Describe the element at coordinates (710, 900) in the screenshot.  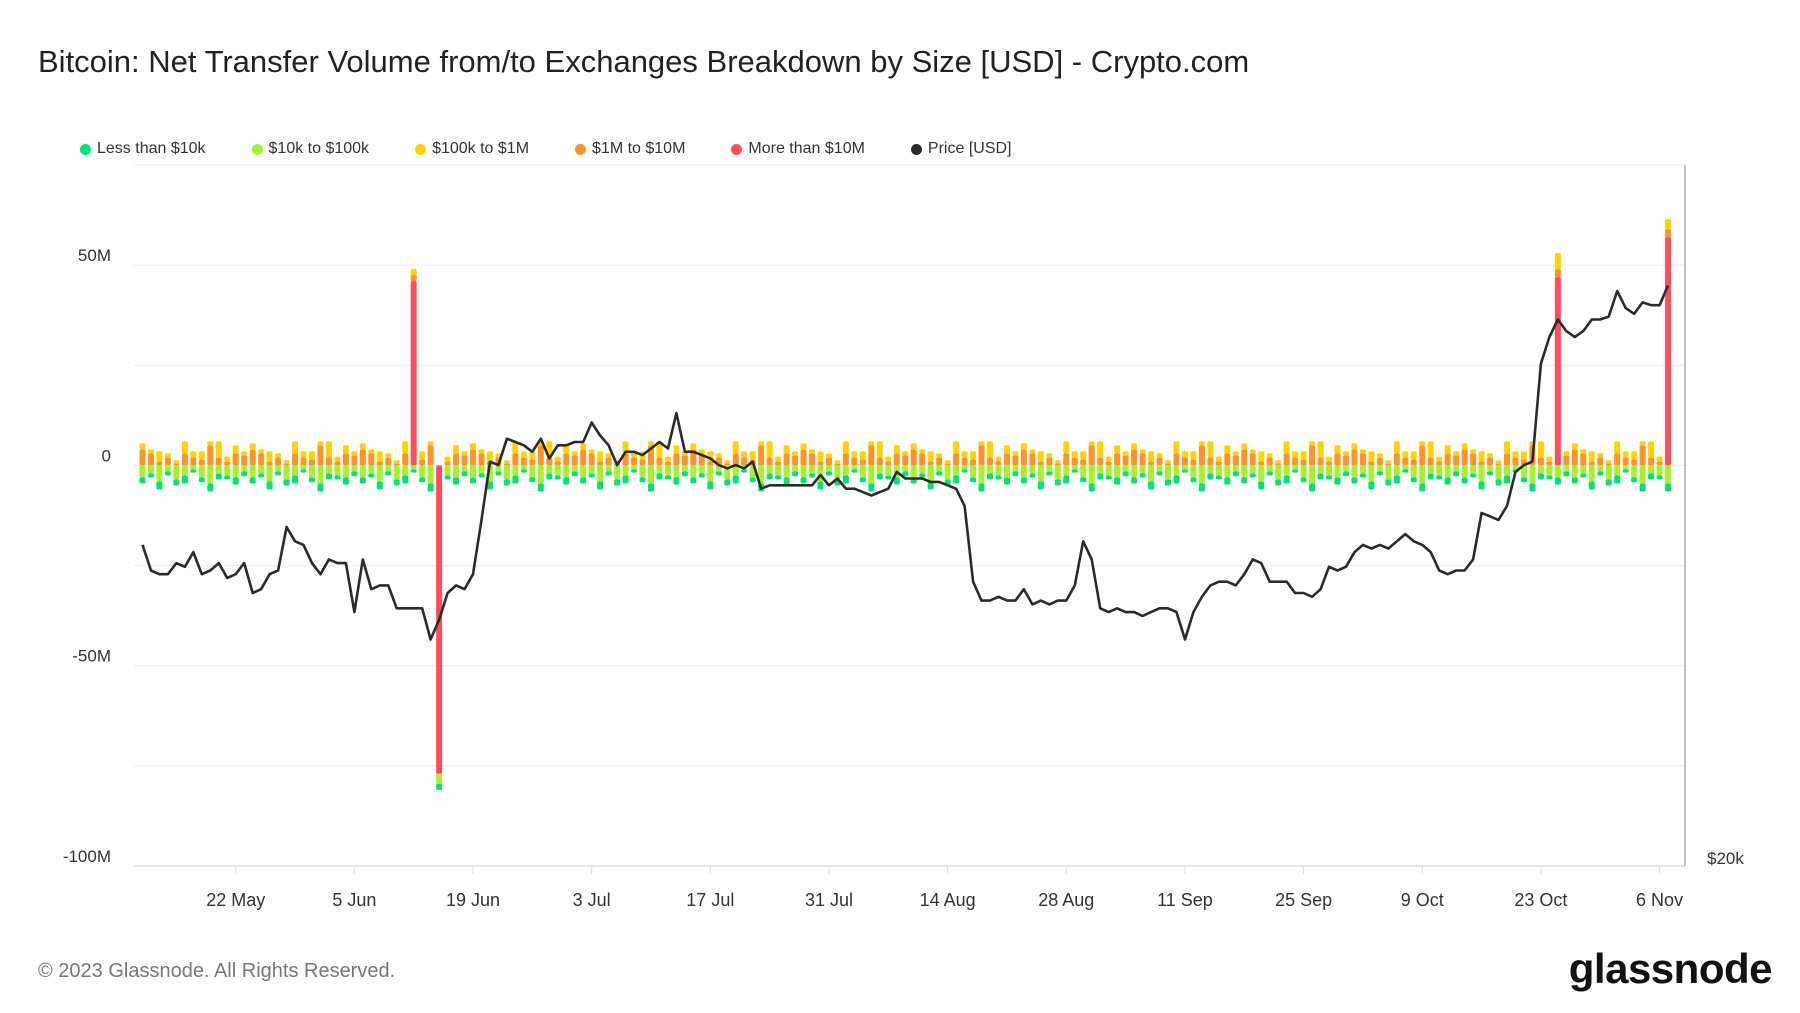
I see `x-tick-label: 17 Jul` at that location.